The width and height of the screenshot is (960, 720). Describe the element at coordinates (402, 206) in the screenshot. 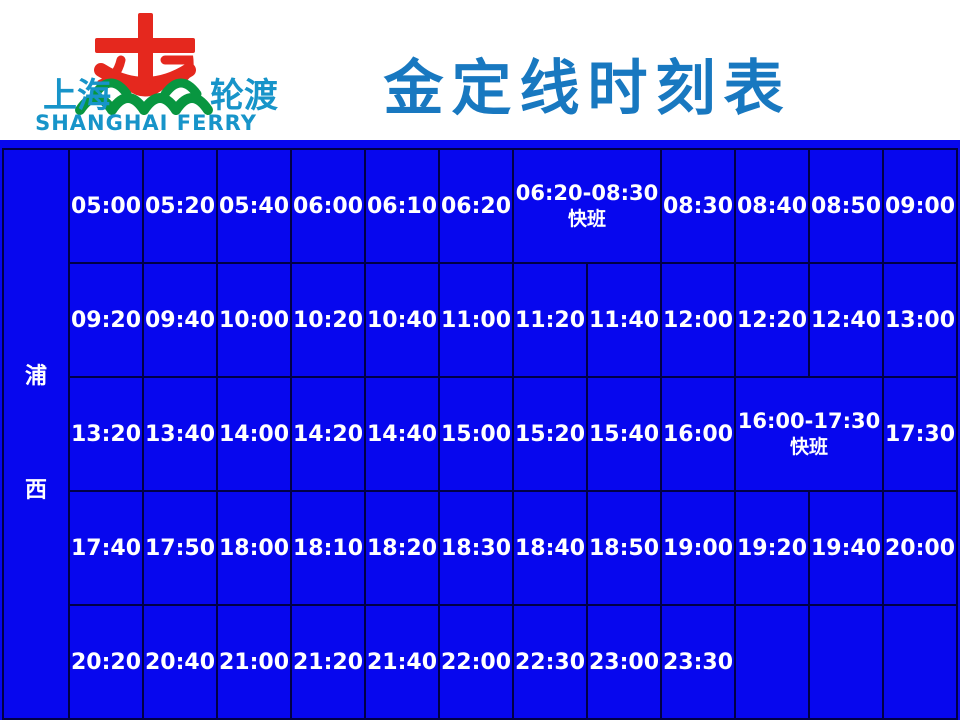

I see `time-cell: 06:10` at that location.